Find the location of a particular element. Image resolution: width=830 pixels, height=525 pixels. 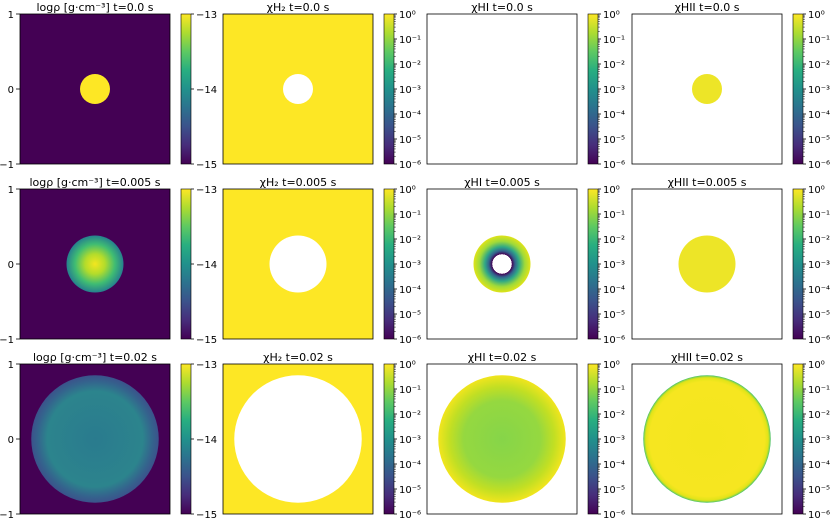

panel-H2-row0: χH₂ t=0.0 s 10⁰ 10⁻¹ 10⁻² 10⁻³ 10⁻⁴ 10⁻⁵ 10⁻⁶ is located at coordinates (321, 86).